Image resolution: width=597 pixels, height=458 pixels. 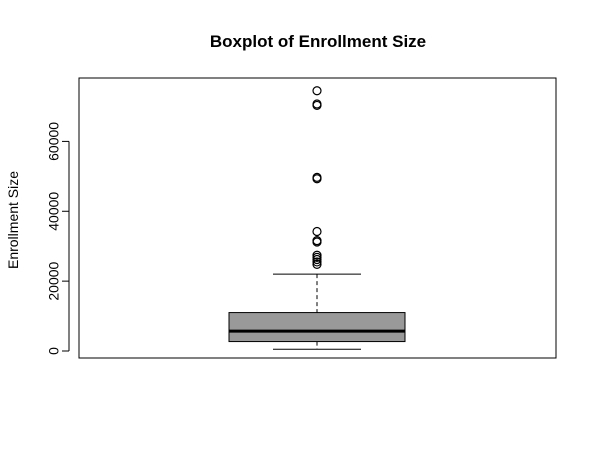 I want to click on y-tick-label: 60000, so click(x=54, y=141).